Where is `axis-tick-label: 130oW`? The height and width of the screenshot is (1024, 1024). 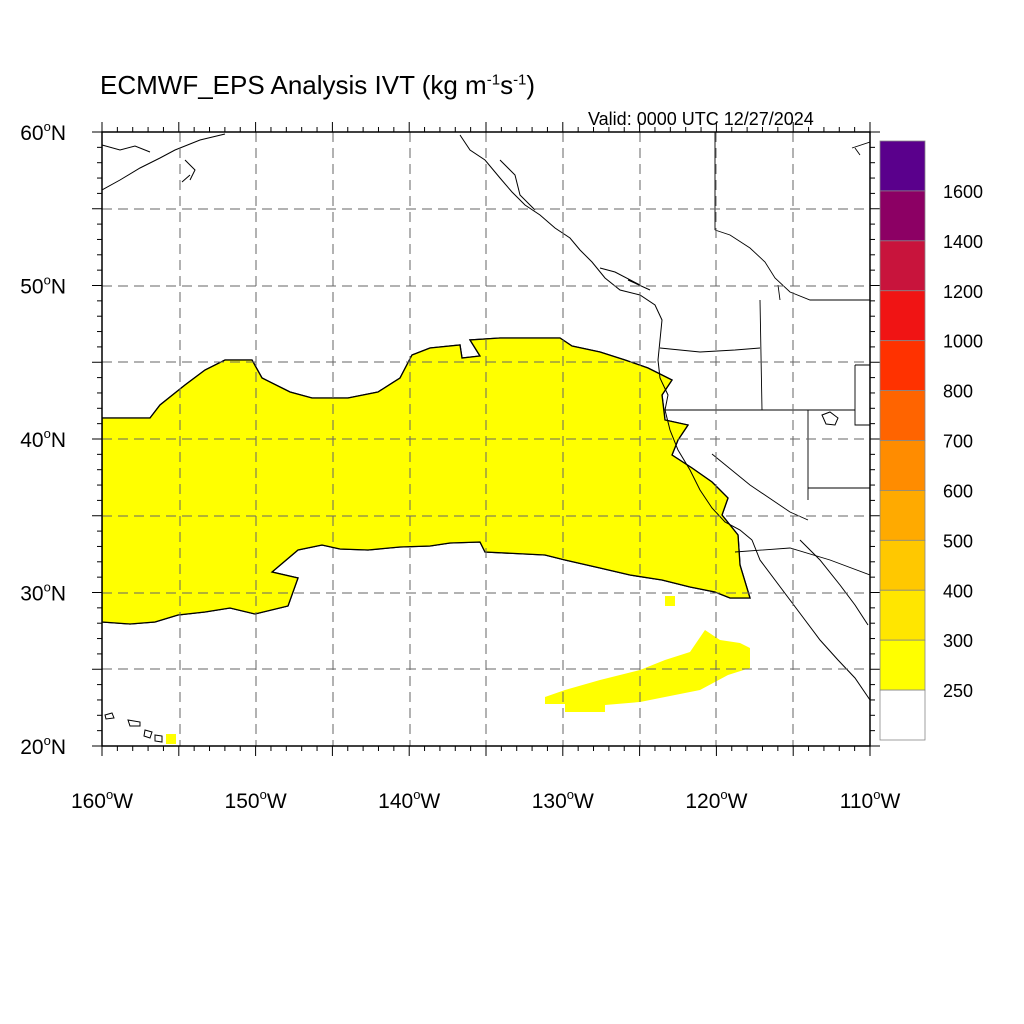 axis-tick-label: 130oW is located at coordinates (563, 800).